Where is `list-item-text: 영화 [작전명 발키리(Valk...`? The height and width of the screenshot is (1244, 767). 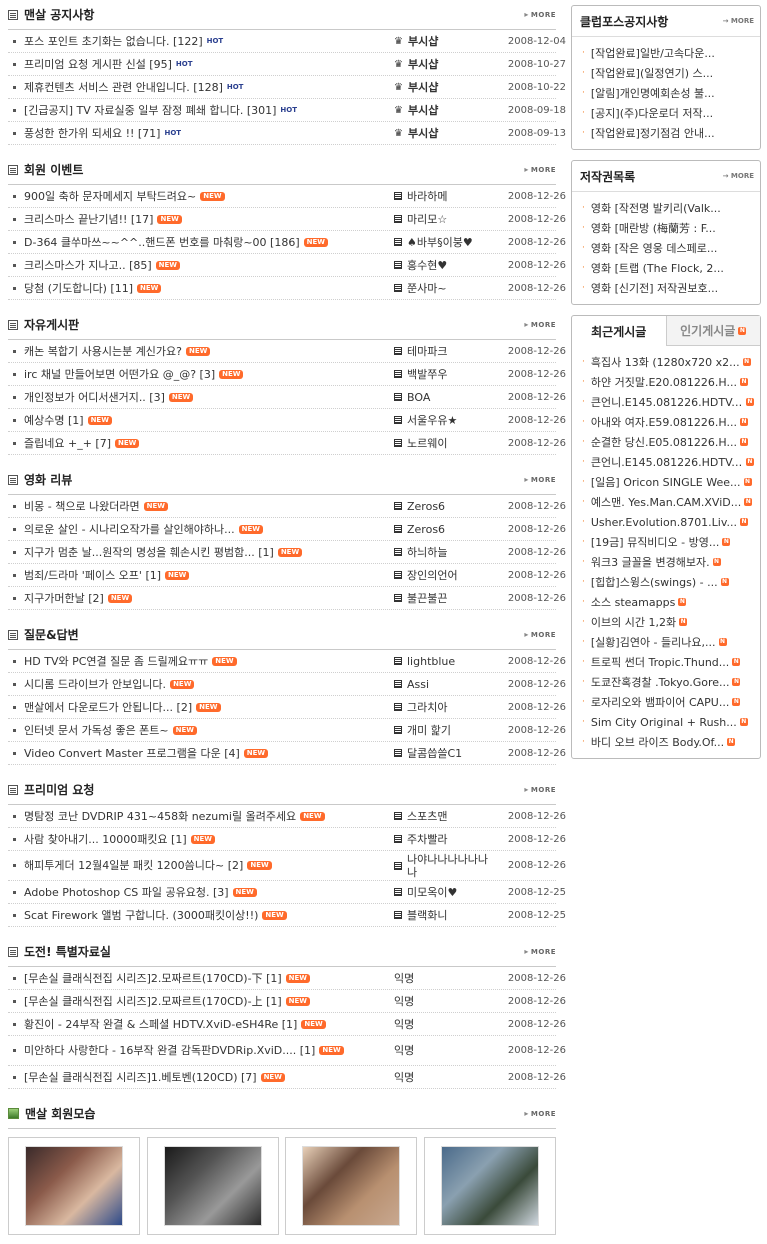 list-item-text: 영화 [작전명 발키리(Valk... is located at coordinates (655, 208).